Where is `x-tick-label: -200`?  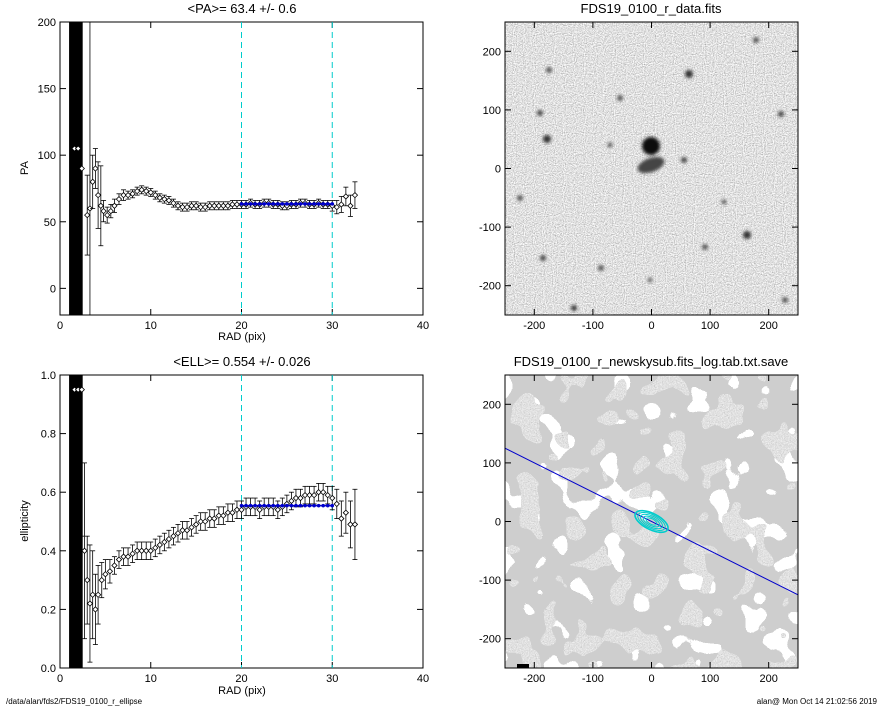
x-tick-label: -200 is located at coordinates (534, 326).